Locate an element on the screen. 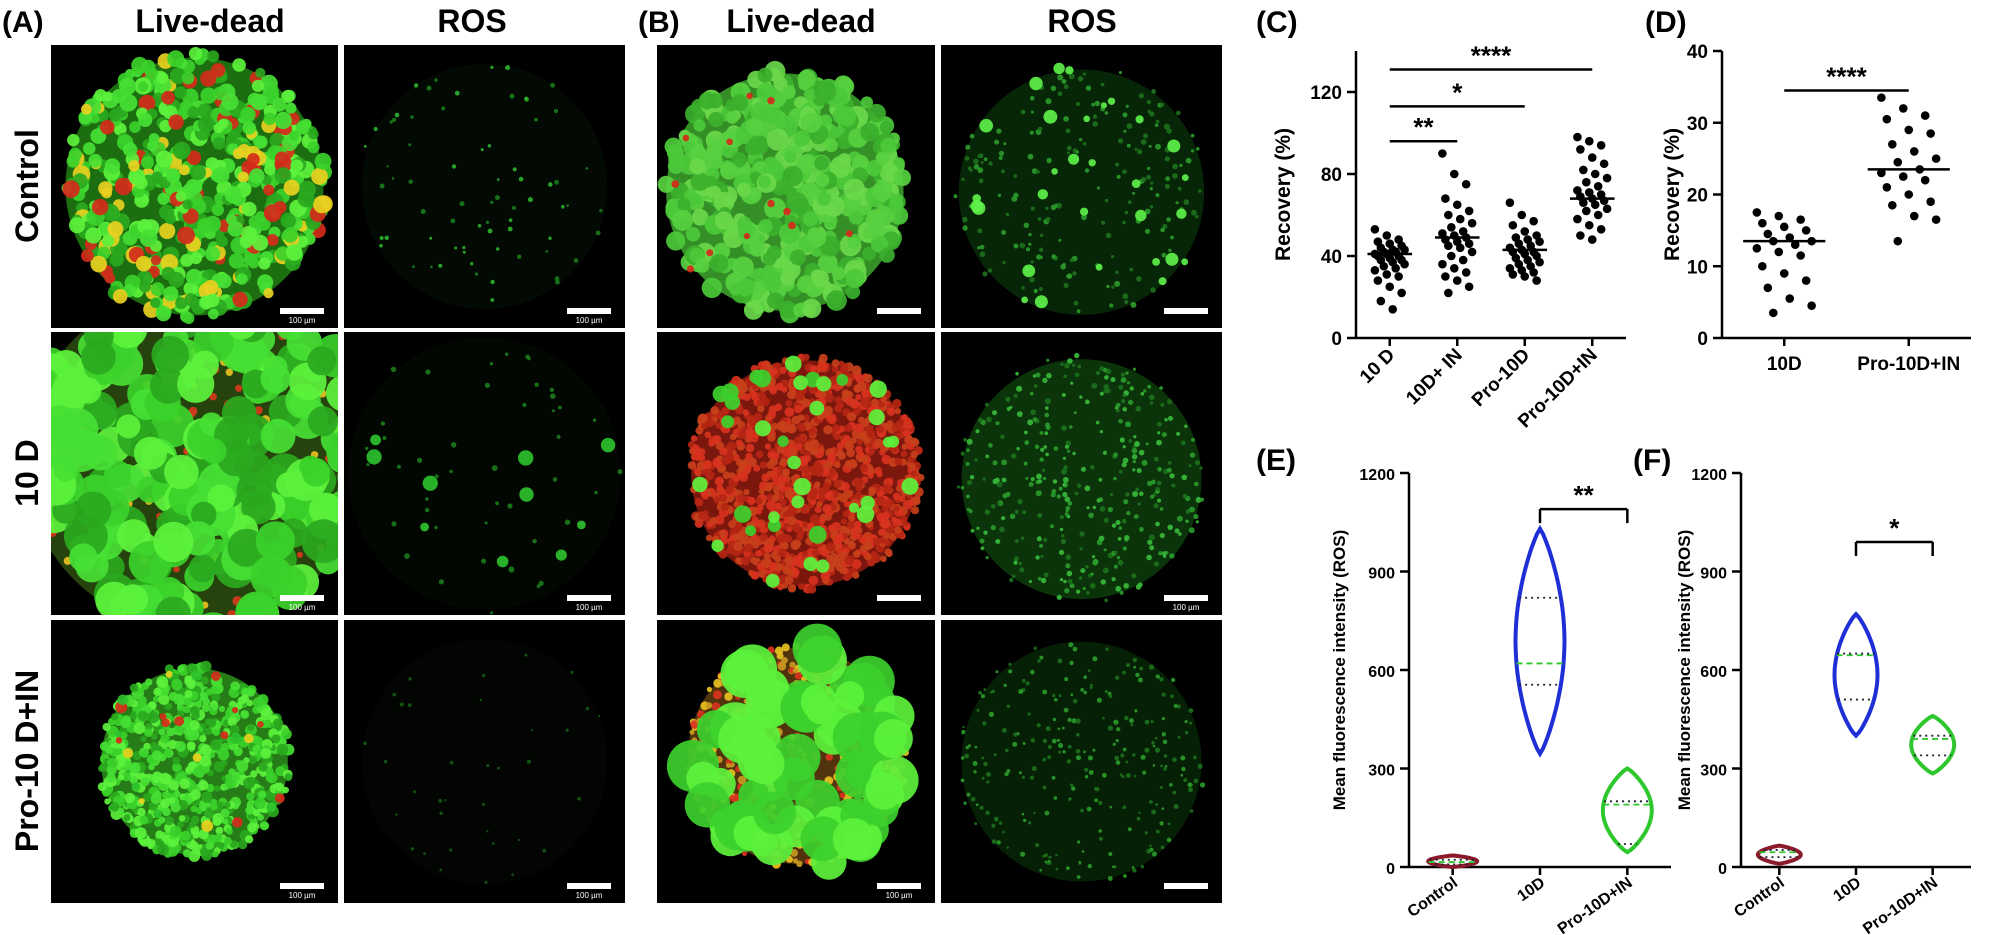 This screenshot has width=2000, height=935. panel-label: (E) is located at coordinates (1276, 460).